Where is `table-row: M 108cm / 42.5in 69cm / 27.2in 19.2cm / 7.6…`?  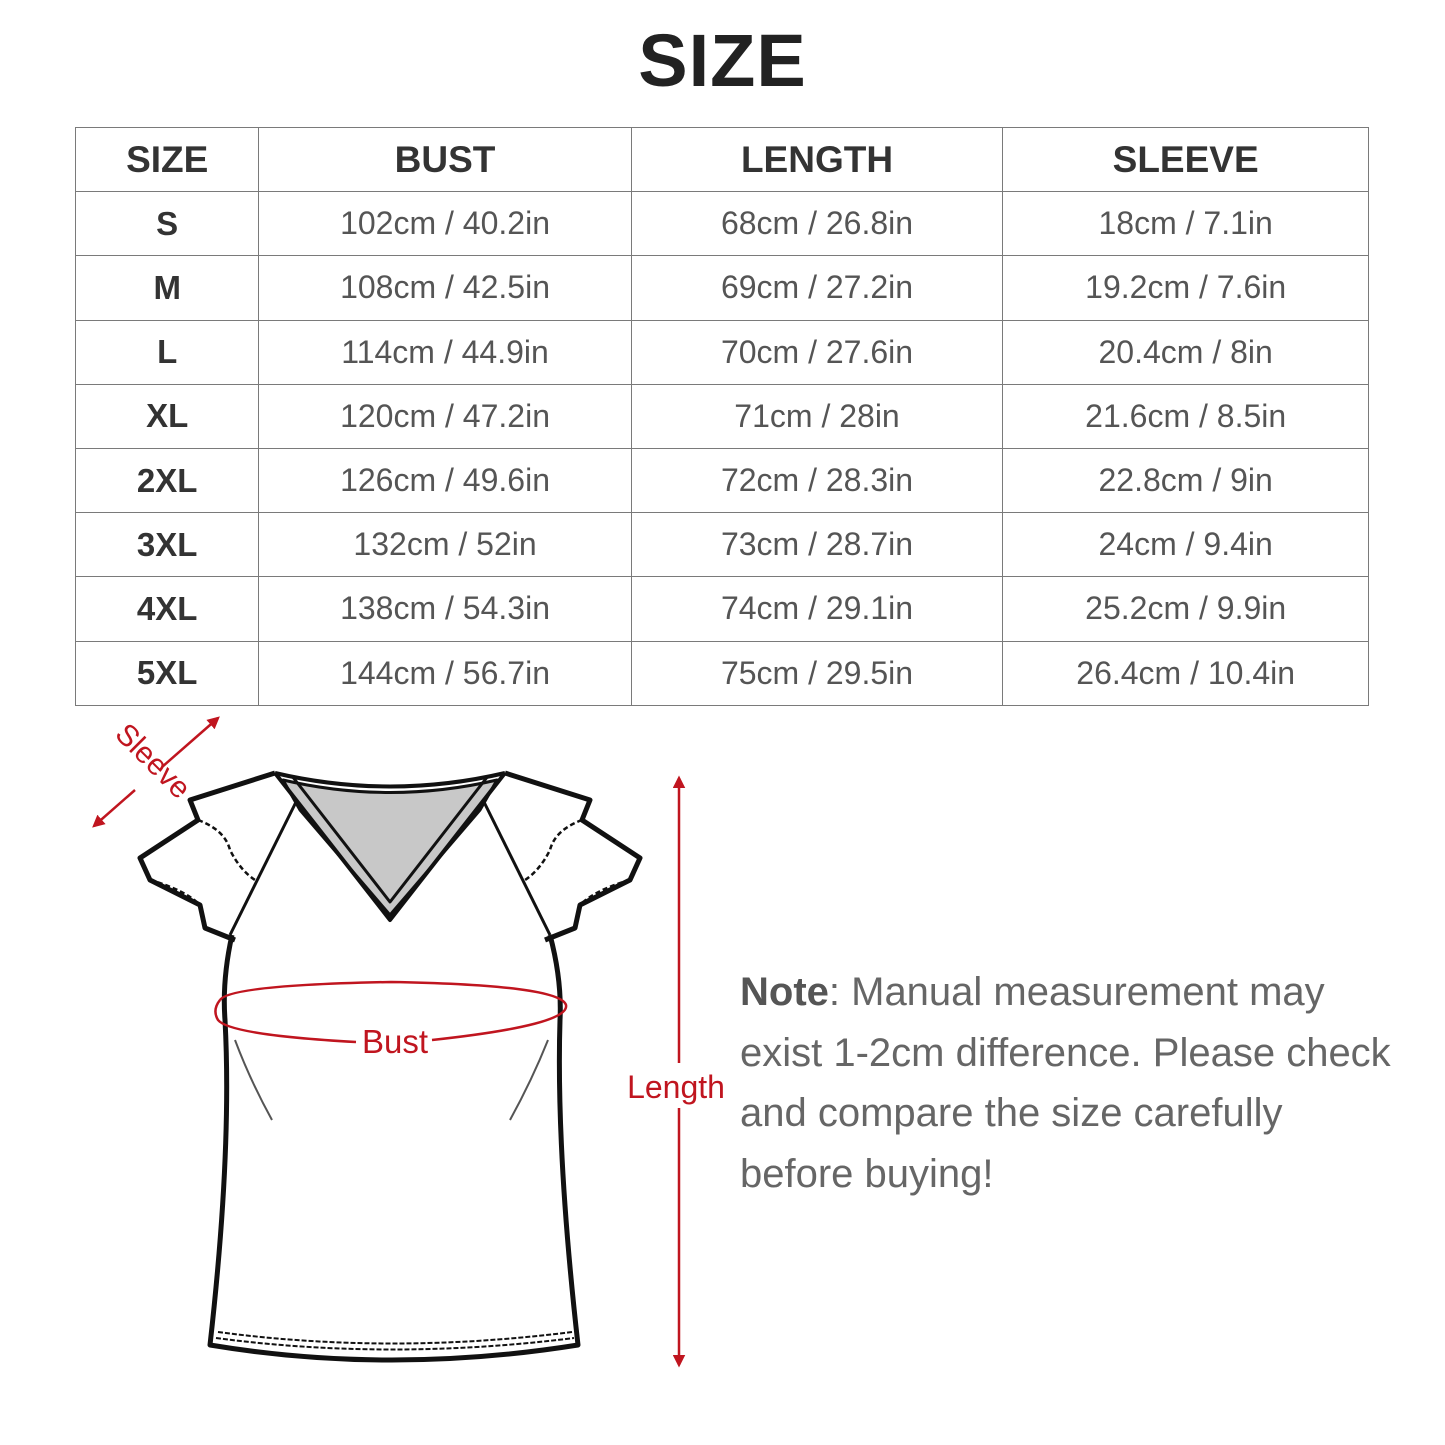
table-row: M 108cm / 42.5in 69cm / 27.2in 19.2cm / 7.6… is located at coordinates (721, 288).